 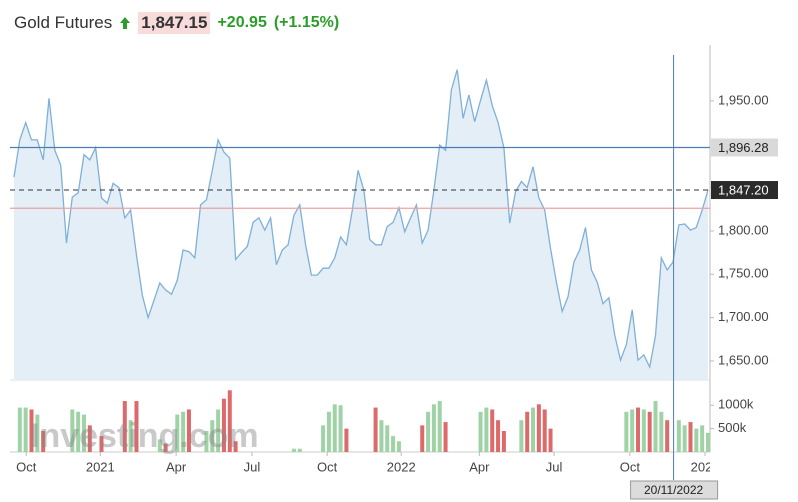 I want to click on x-tick-label: 2022, so click(x=401, y=466).